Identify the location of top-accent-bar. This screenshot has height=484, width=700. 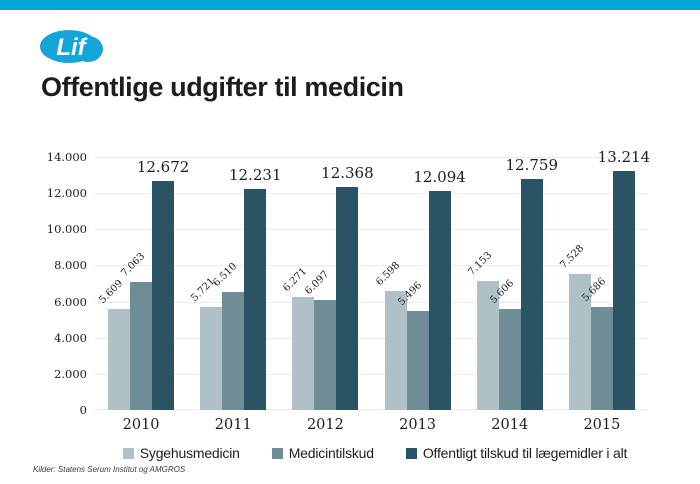
(350, 5).